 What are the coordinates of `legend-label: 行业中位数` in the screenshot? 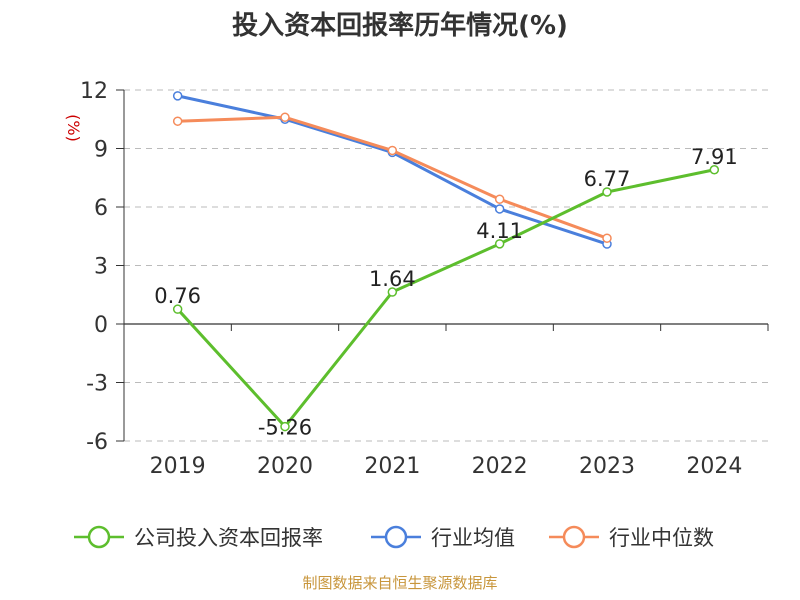 It's located at (661, 538).